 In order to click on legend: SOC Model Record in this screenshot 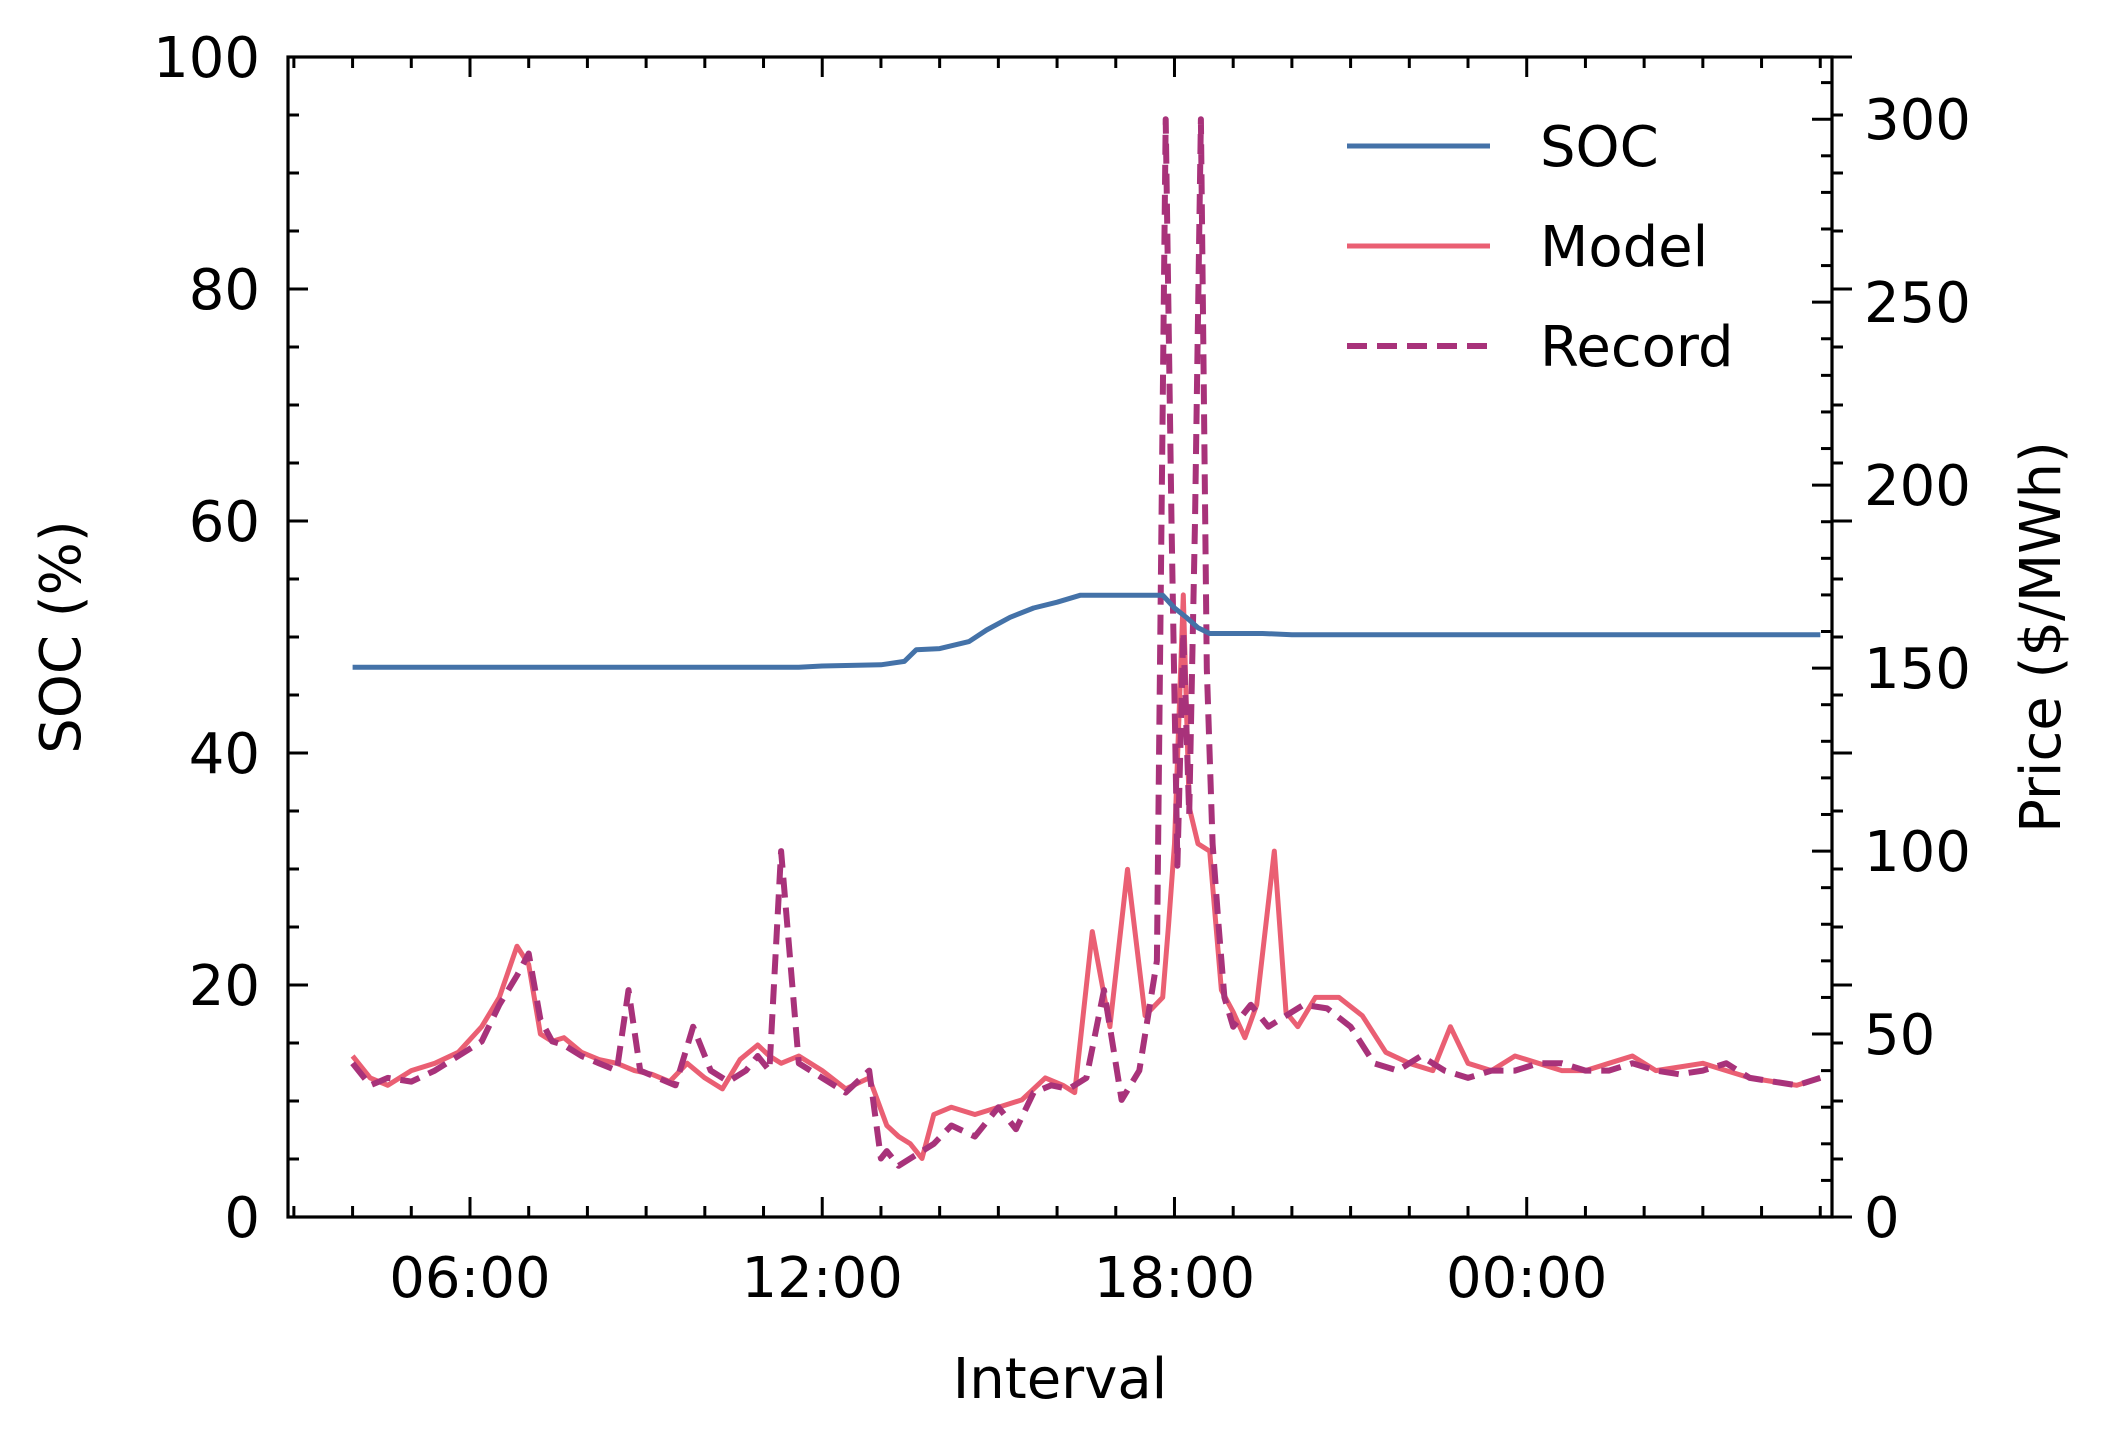, I will do `click(1540, 247)`.